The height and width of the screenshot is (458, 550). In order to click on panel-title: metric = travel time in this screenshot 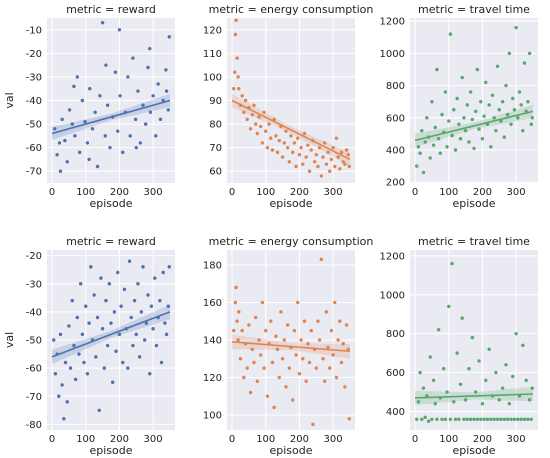, I will do `click(474, 241)`.